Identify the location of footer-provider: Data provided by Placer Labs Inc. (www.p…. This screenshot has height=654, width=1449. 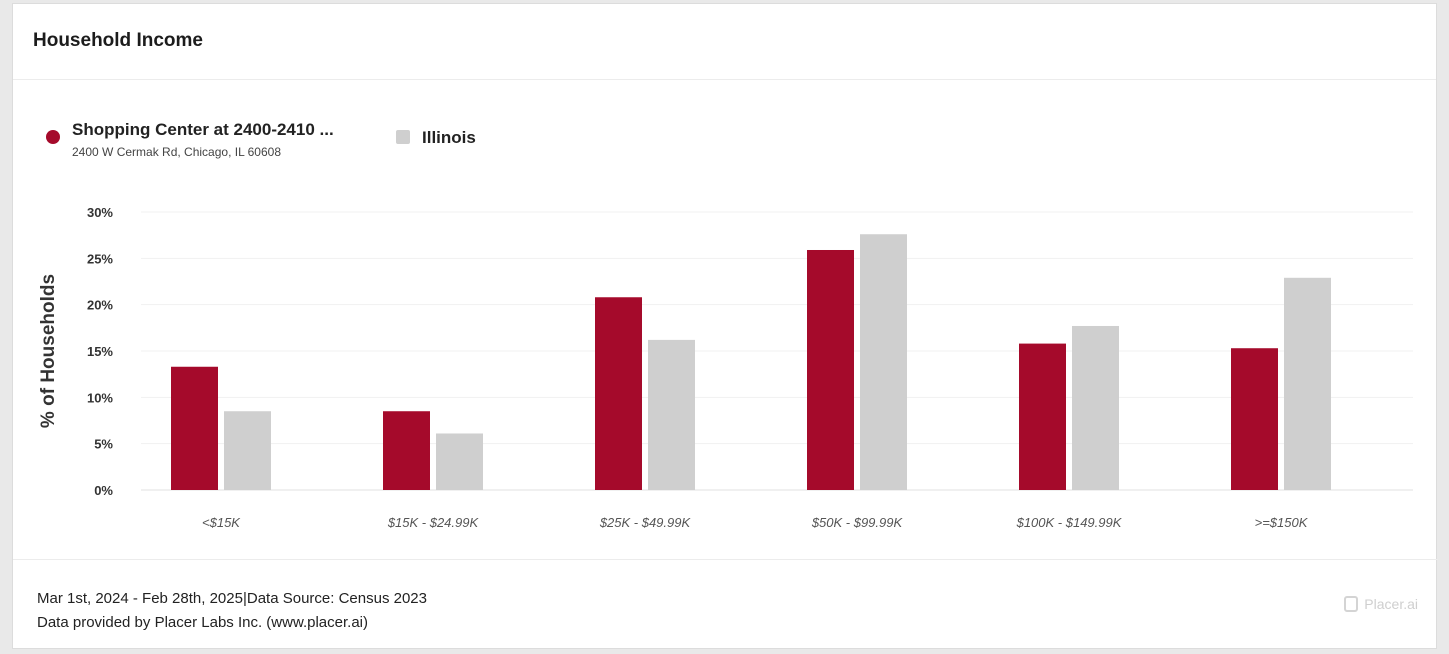
(202, 622).